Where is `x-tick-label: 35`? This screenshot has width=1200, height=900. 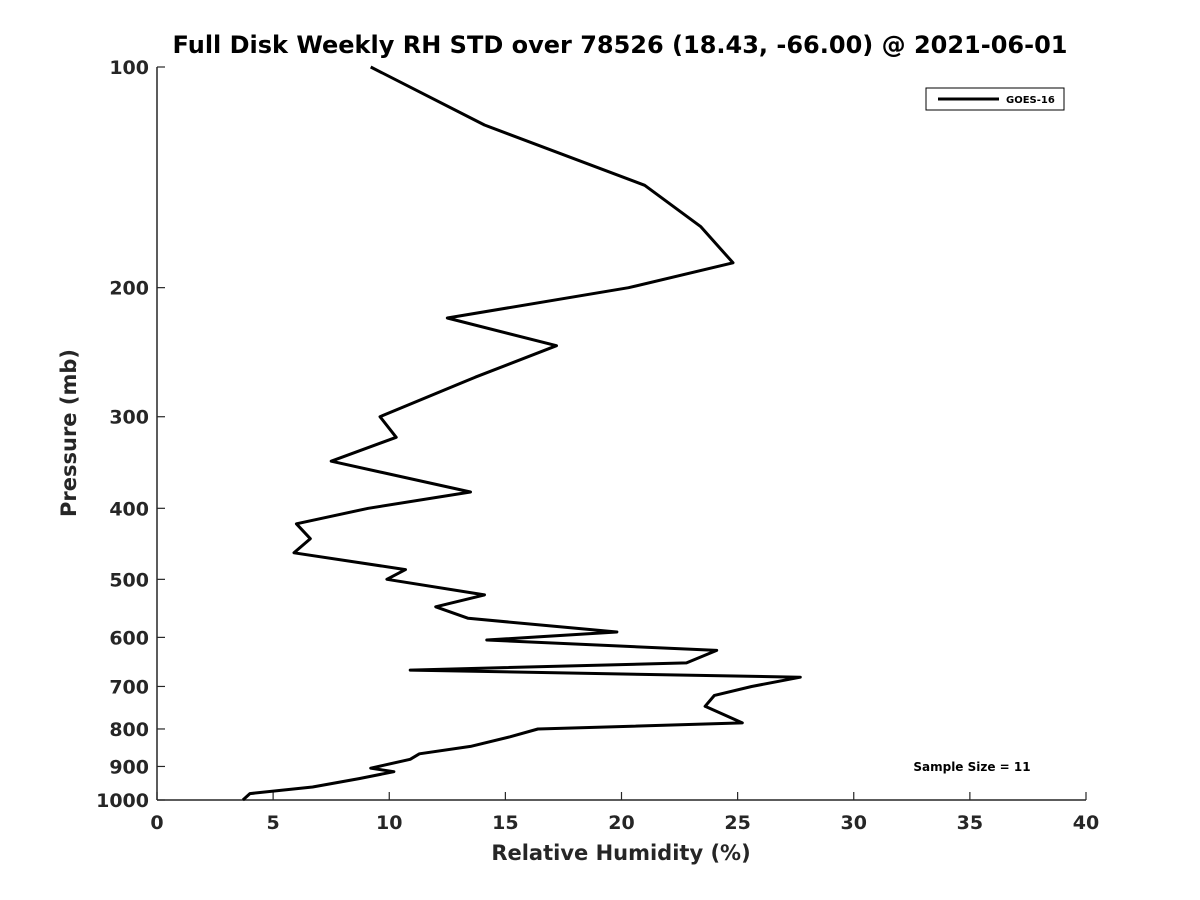
x-tick-label: 35 is located at coordinates (970, 823).